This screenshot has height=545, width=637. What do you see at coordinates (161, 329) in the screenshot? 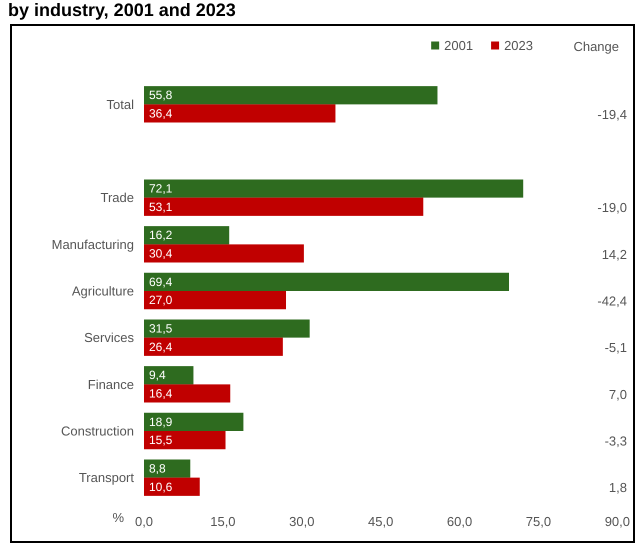
I see `data-label: 31,5` at bounding box center [161, 329].